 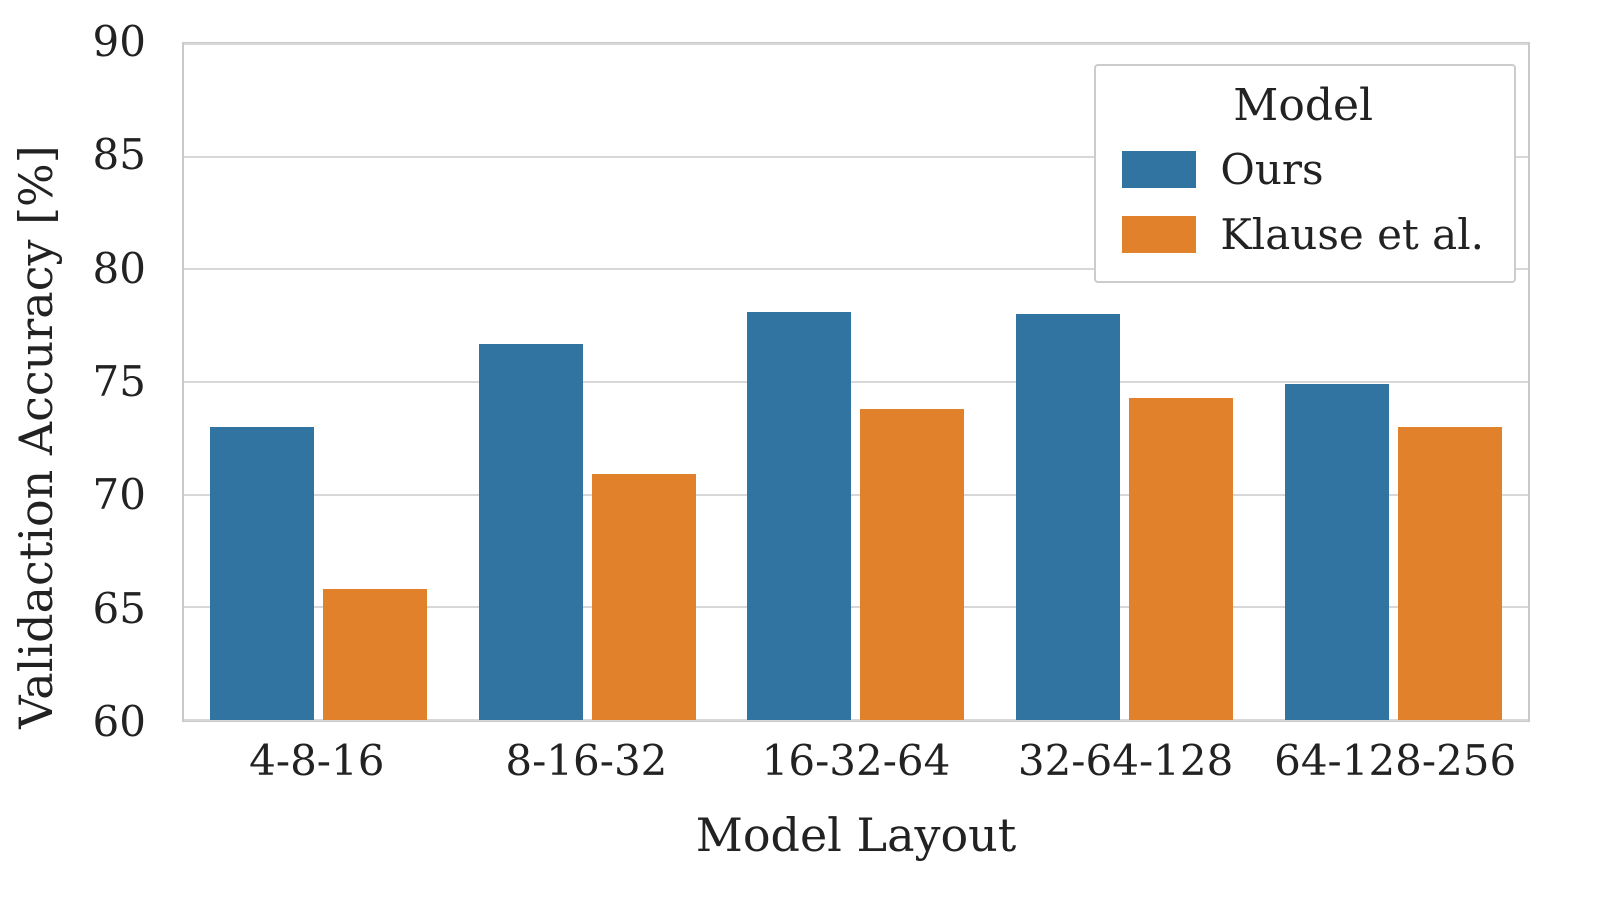 I want to click on legend-swatch-ours, so click(x=1159, y=169).